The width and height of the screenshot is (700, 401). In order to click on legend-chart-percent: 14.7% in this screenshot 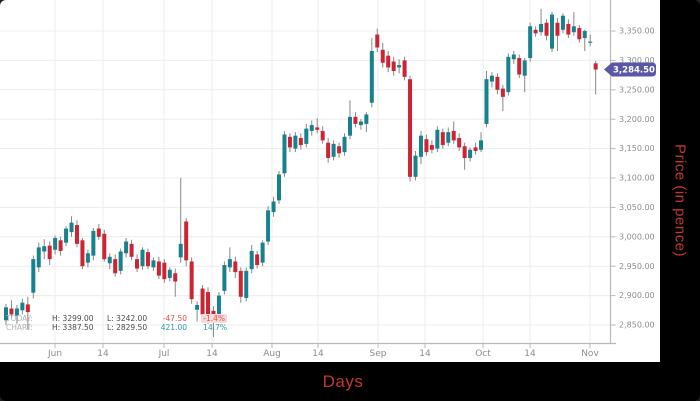, I will do `click(215, 327)`.